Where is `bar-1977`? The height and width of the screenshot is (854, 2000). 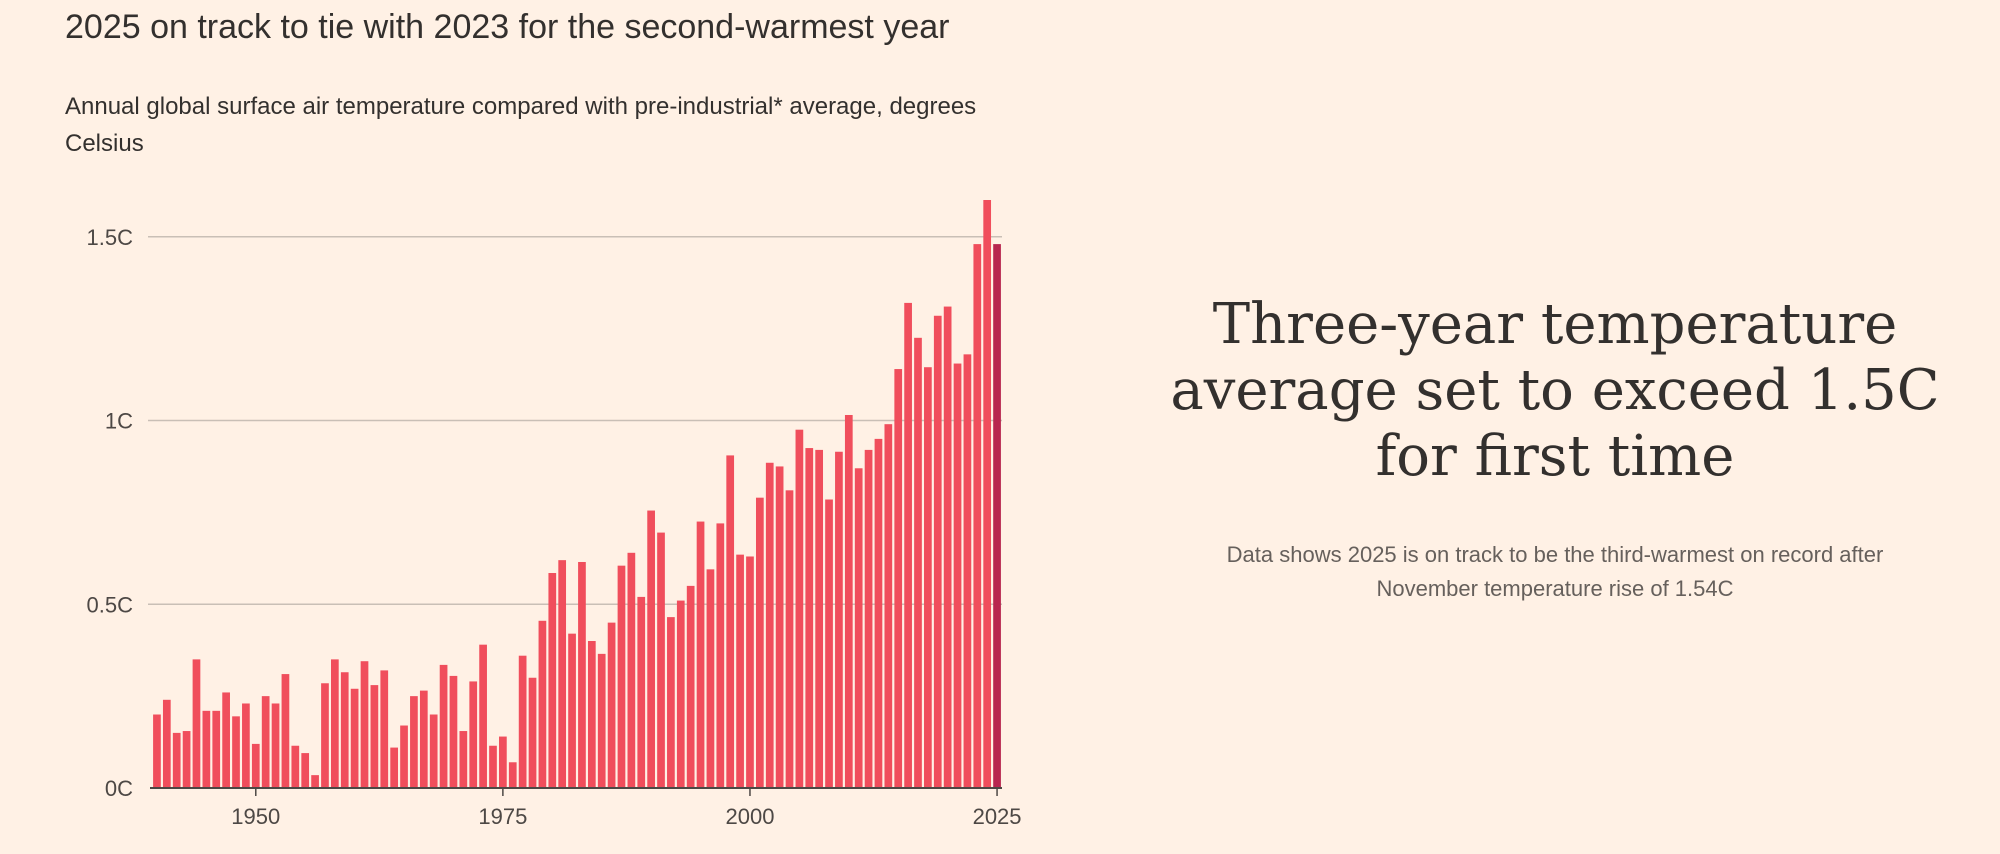 bar-1977 is located at coordinates (522, 721).